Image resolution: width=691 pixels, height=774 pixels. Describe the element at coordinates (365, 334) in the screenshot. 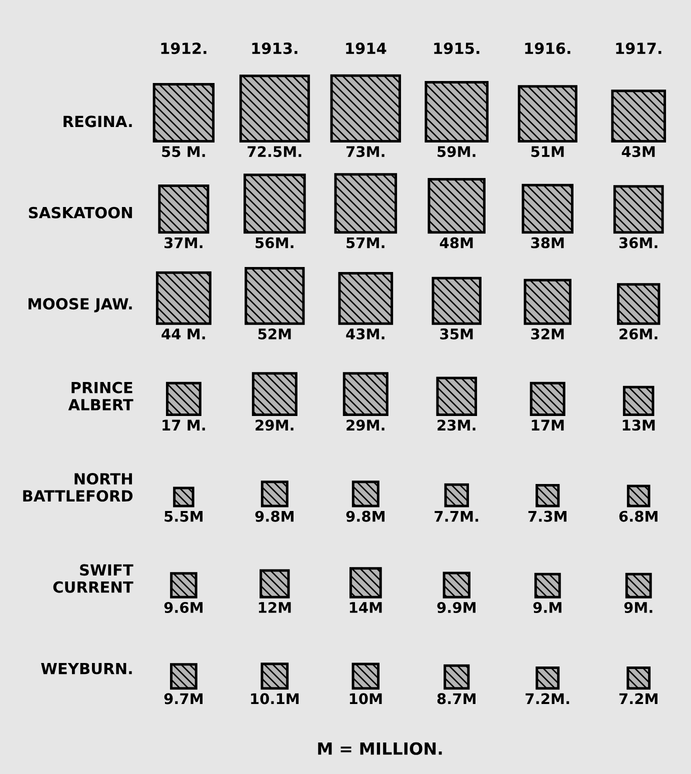

I see `data-label: 43M.` at that location.